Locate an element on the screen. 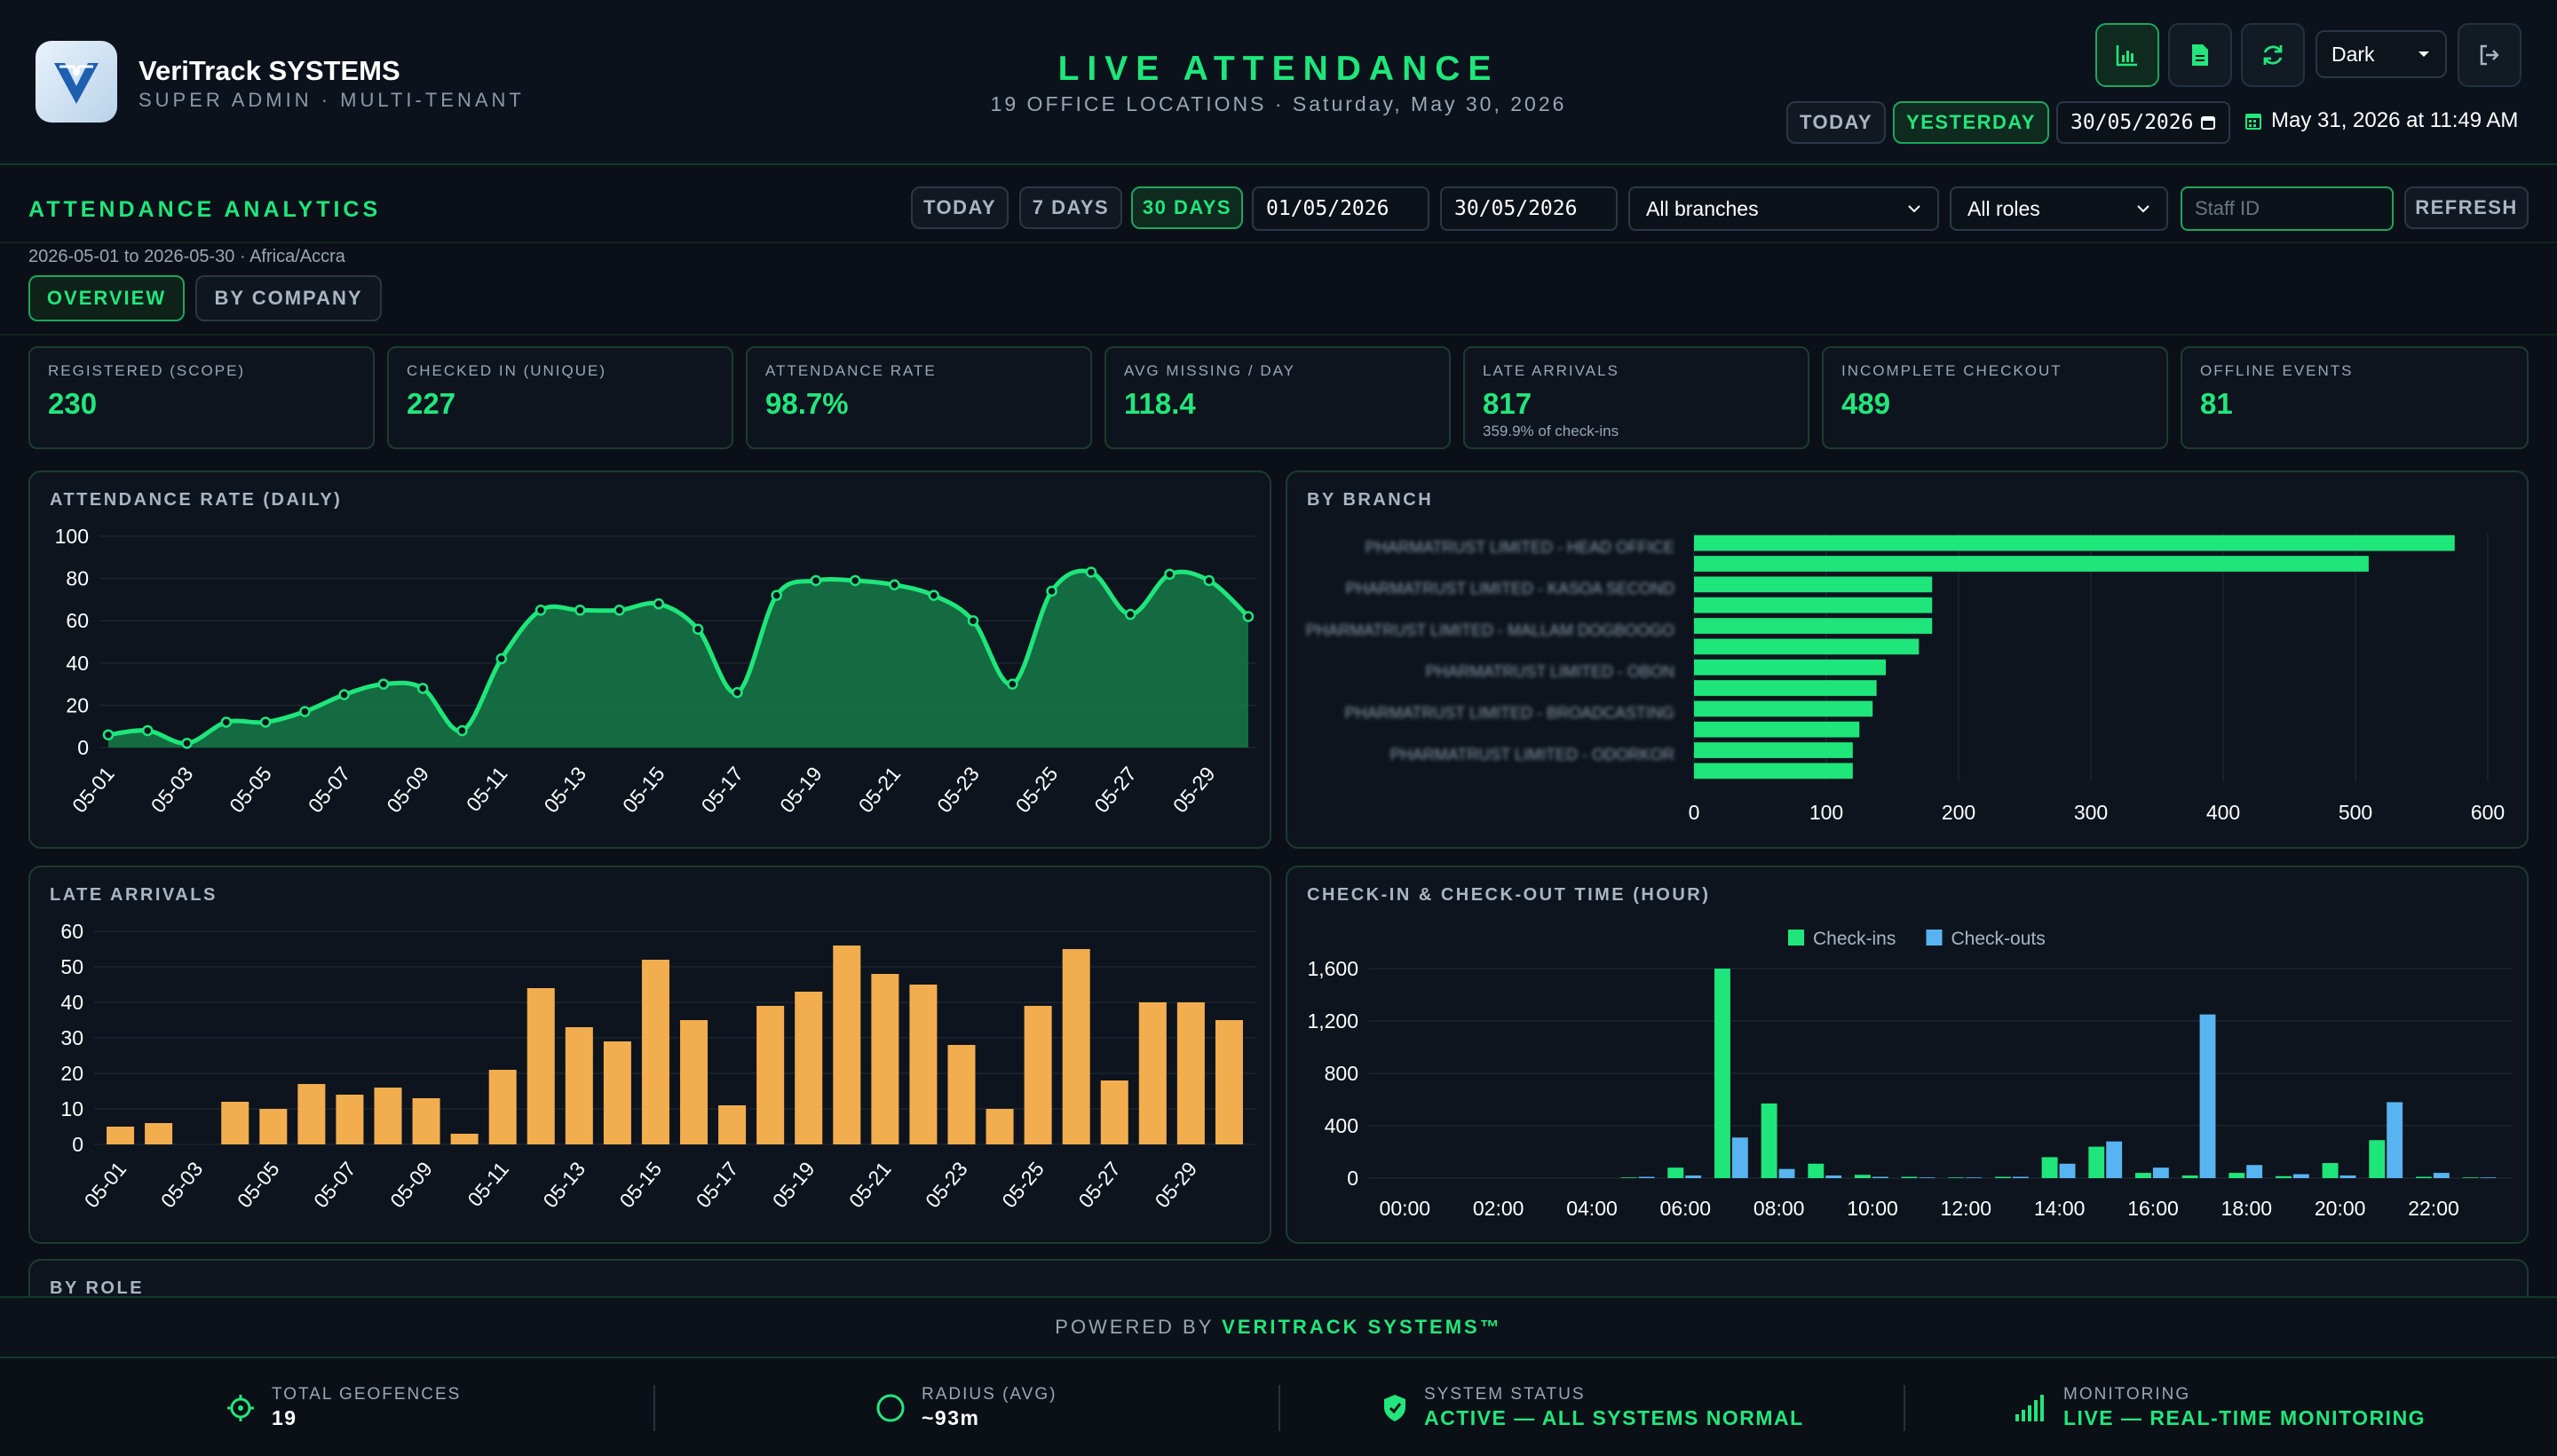  from-date-value: 01/05/2026 is located at coordinates (1327, 208).